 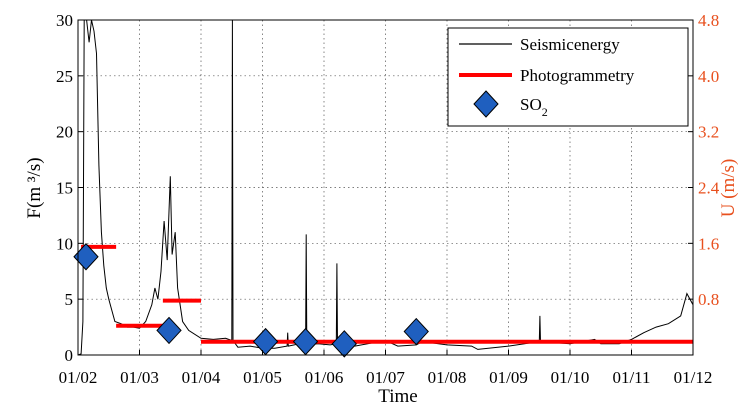 I want to click on x-tick-label: 01/04, so click(x=201, y=377).